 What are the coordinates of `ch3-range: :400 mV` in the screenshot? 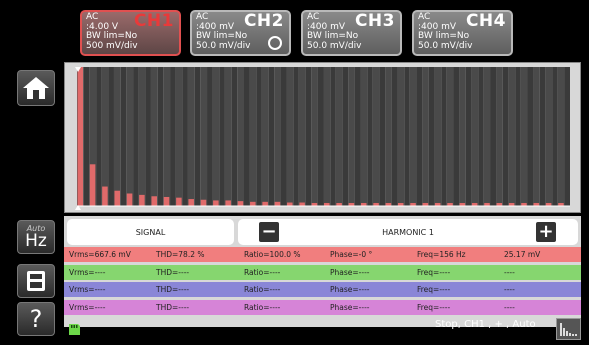 It's located at (326, 26).